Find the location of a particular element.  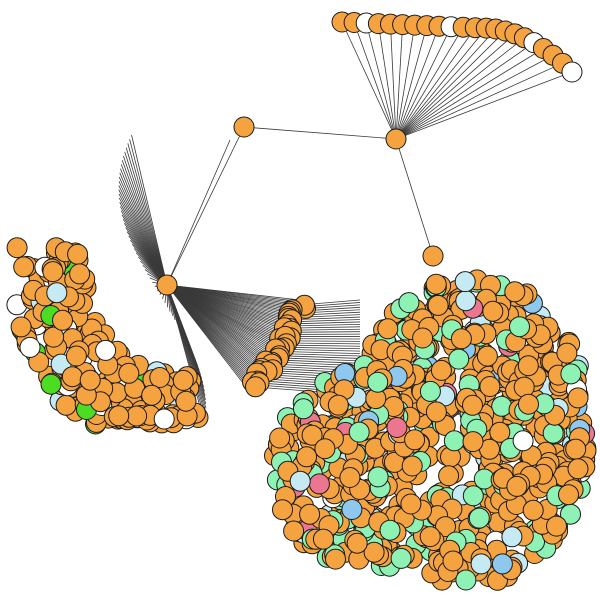

hub-crescent-tip is located at coordinates (244, 127).